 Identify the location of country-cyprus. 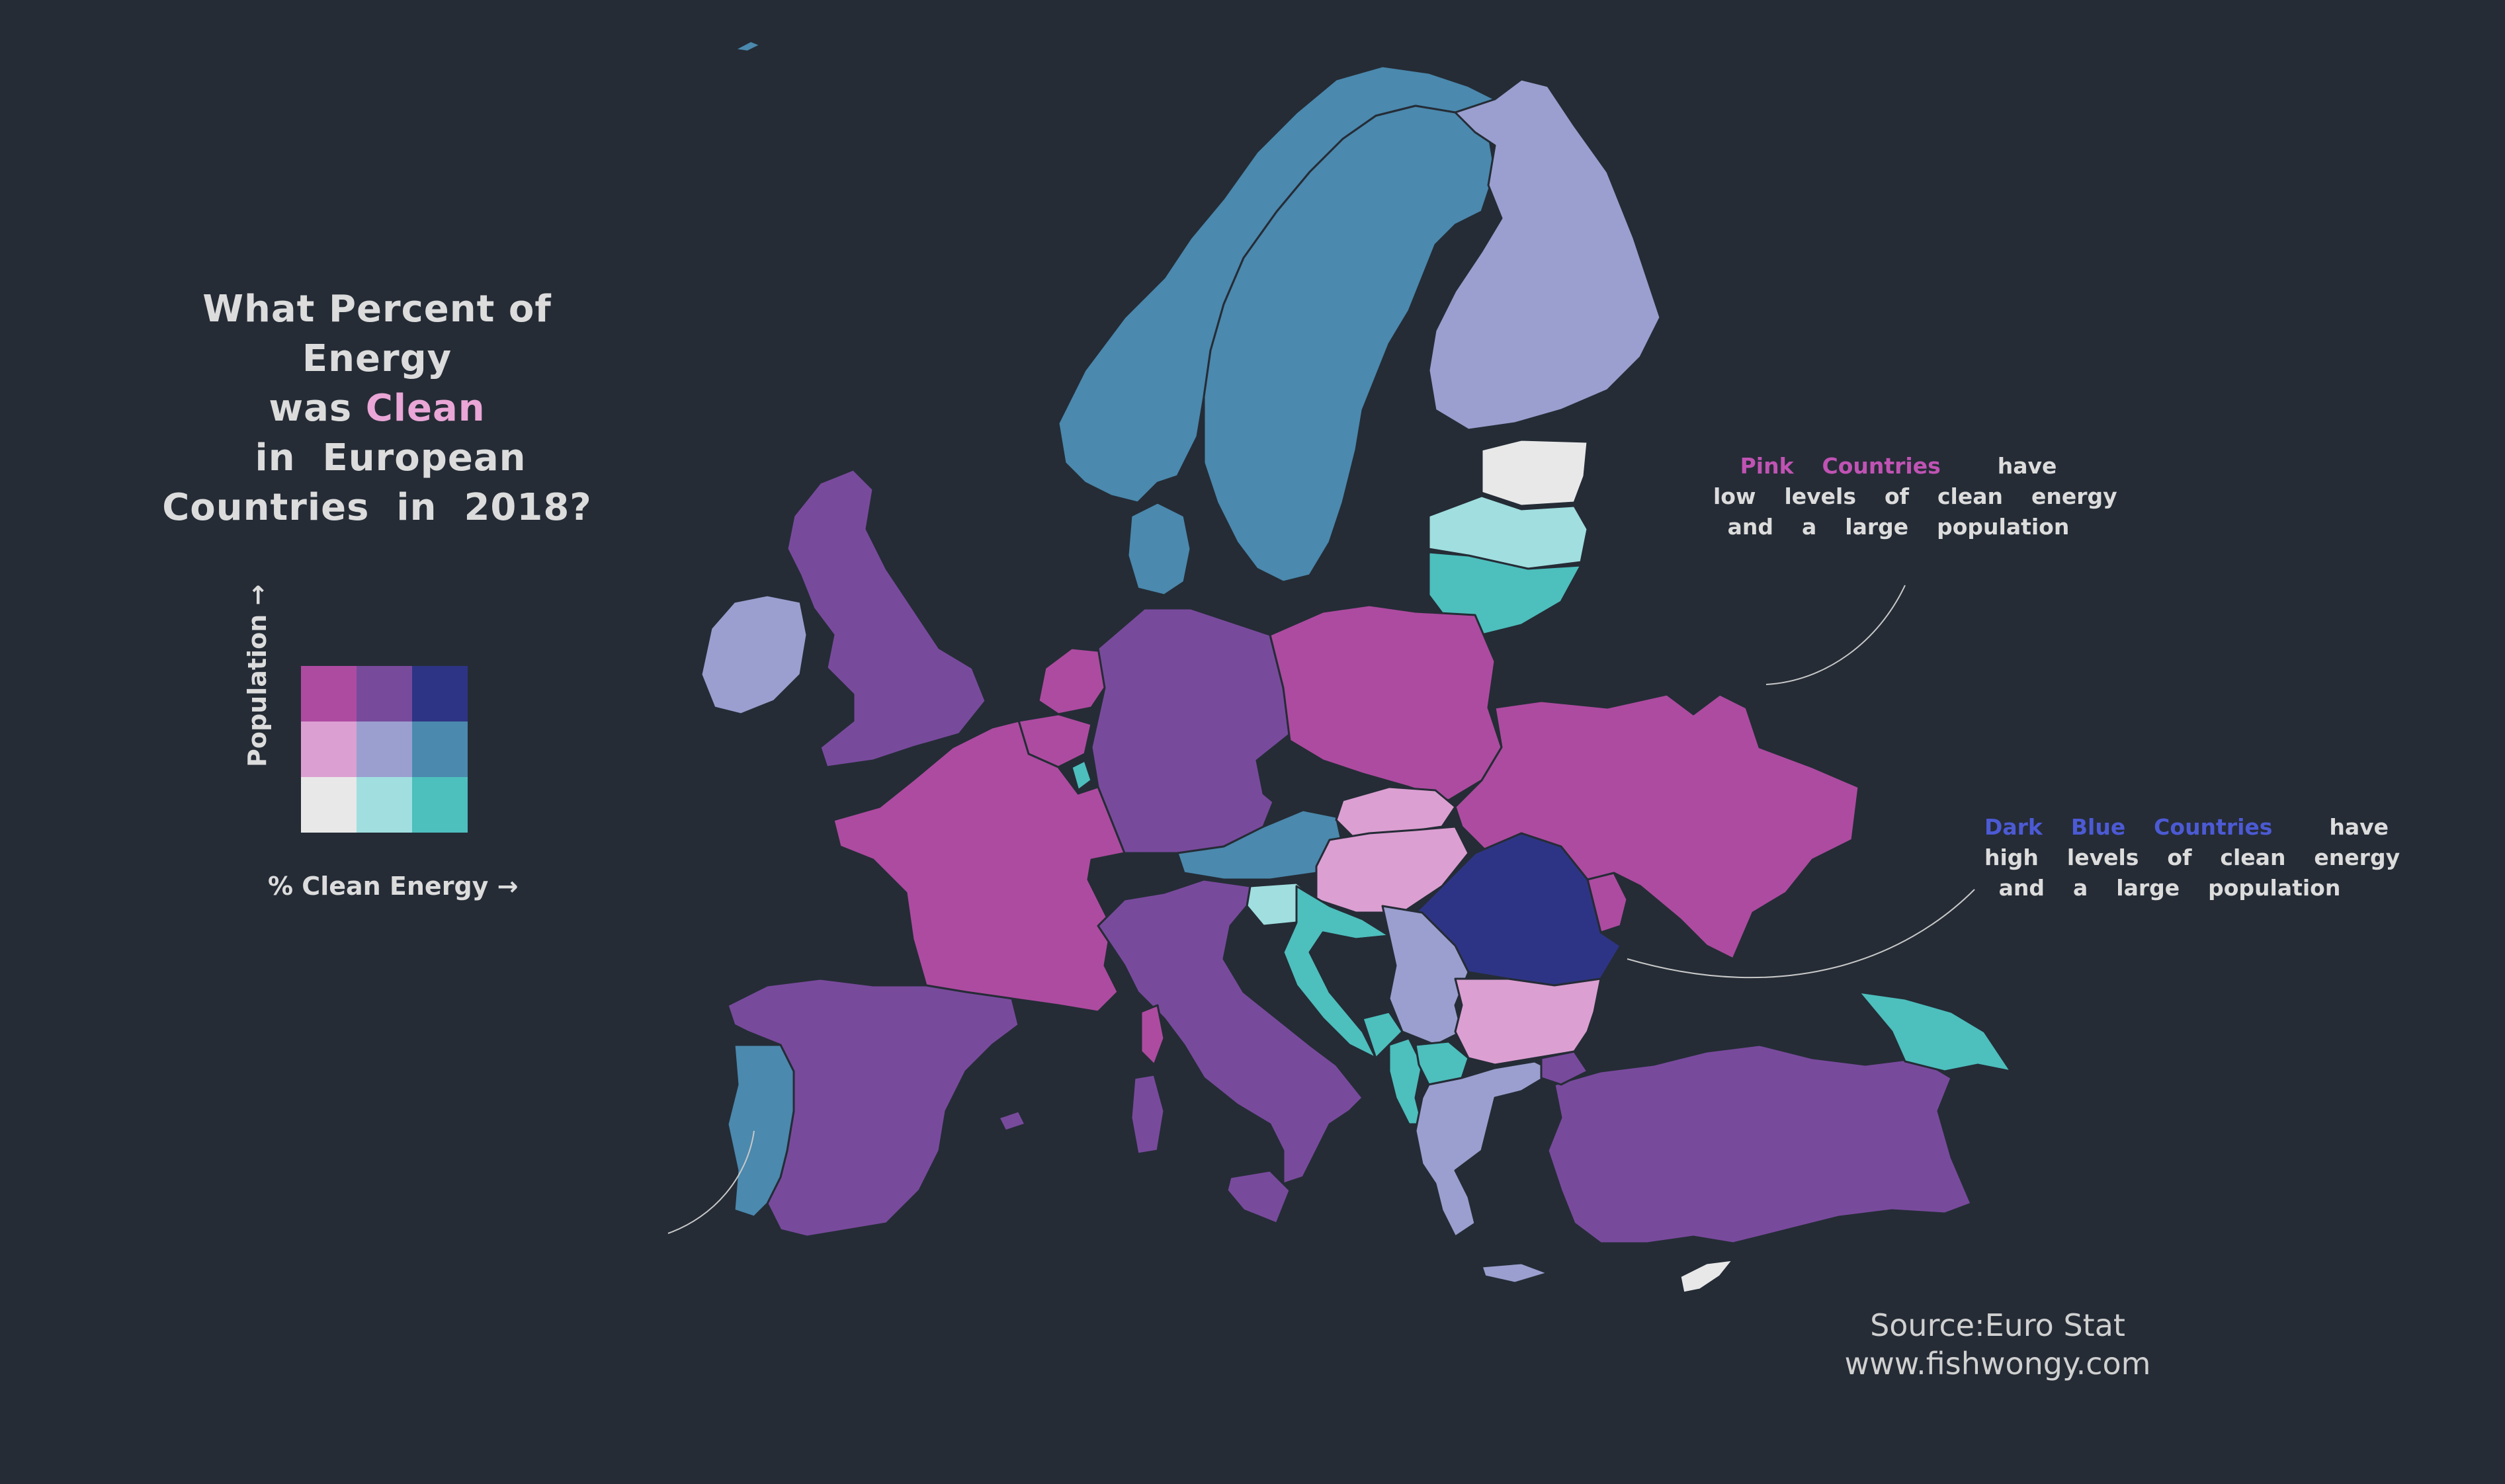
(1706, 1276).